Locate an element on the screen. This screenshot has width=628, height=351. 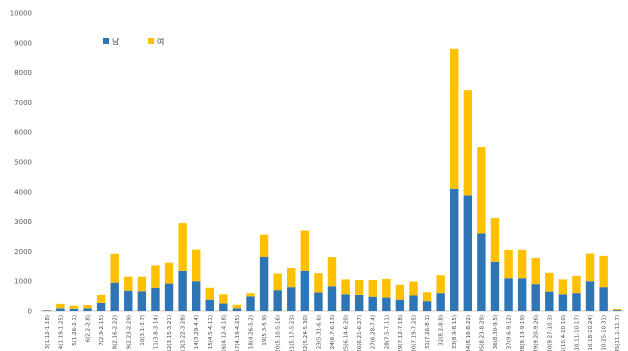
x-tick-label: 27(6.28-7.4) is located at coordinates (374, 332).